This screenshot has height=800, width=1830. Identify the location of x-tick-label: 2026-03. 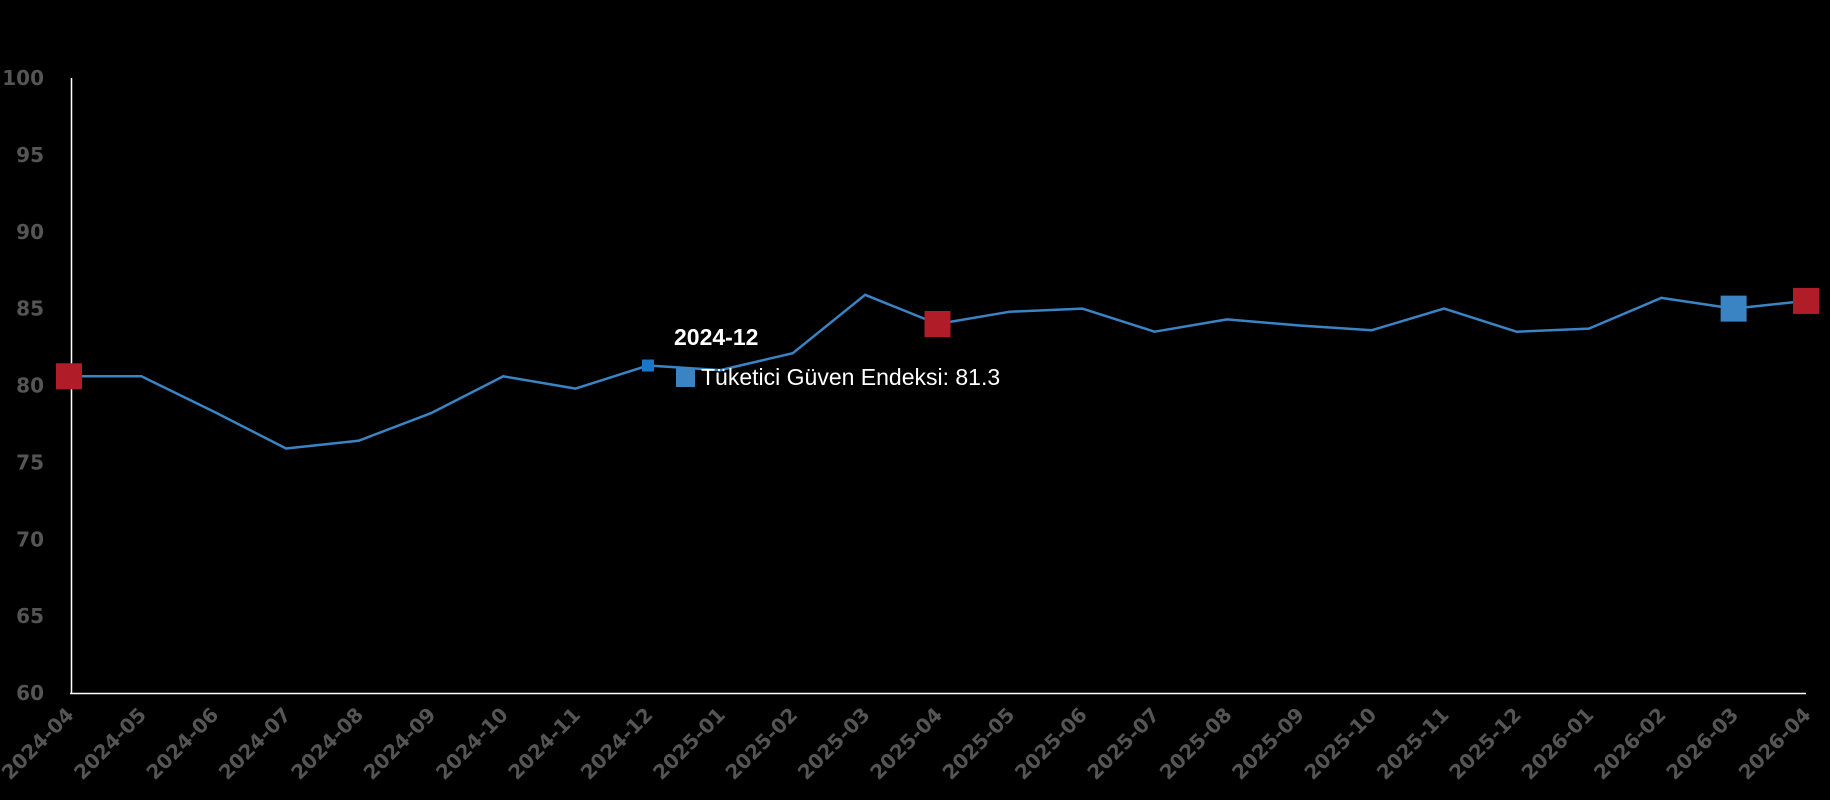
(1702, 744).